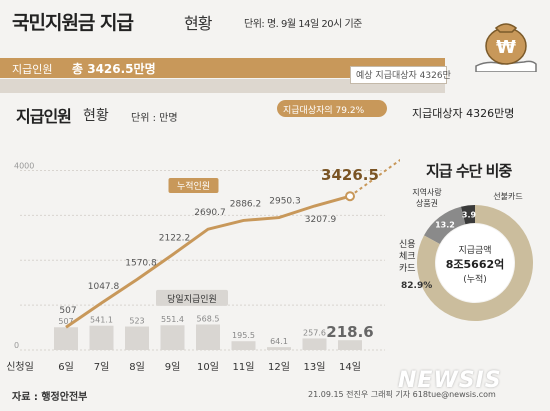  I want to click on x-tick-label: 12일, so click(279, 367).